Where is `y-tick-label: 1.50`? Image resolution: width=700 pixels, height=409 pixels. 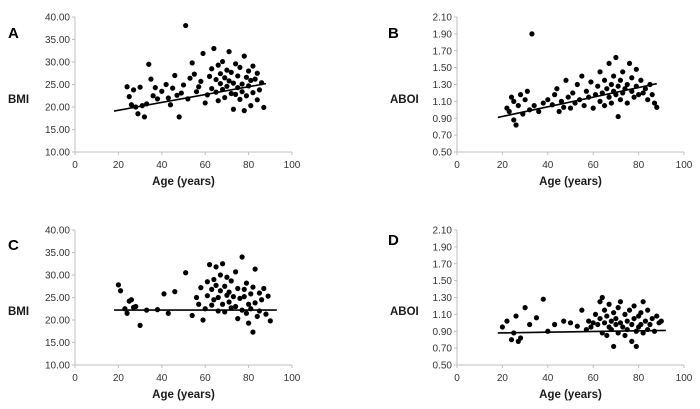
y-tick-label: 1.50 is located at coordinates (443, 68).